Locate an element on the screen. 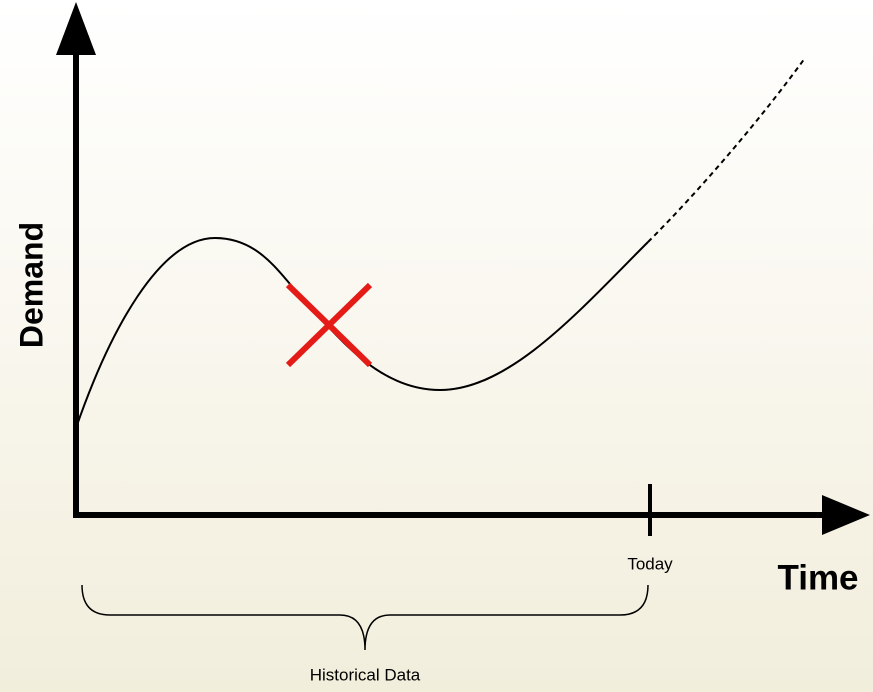 Image resolution: width=873 pixels, height=692 pixels. x-axis-arrow is located at coordinates (846, 515).